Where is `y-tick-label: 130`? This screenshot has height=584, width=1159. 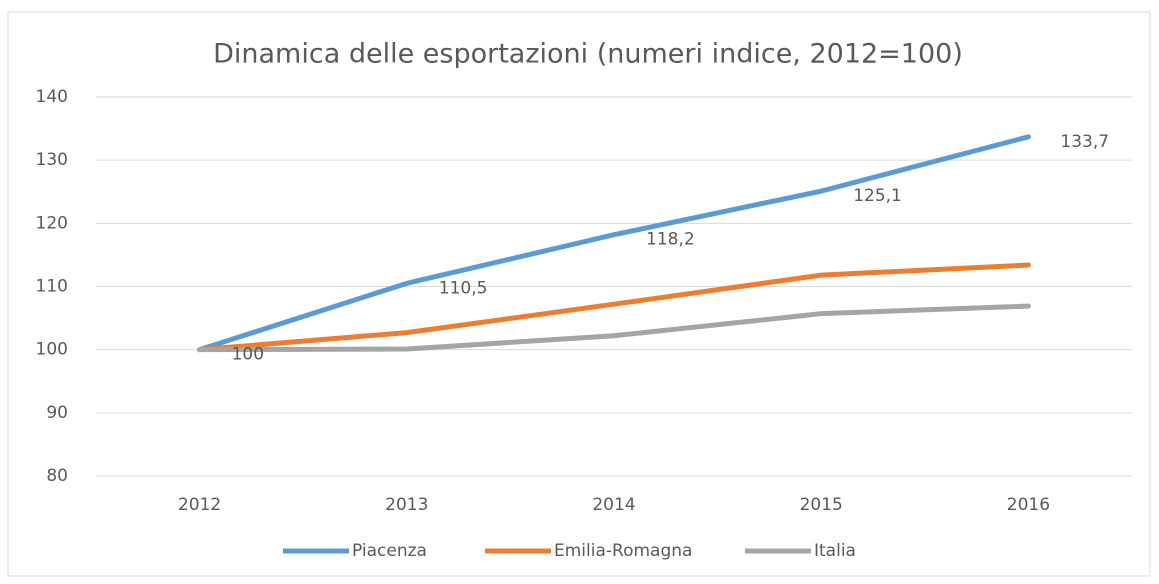 y-tick-label: 130 is located at coordinates (52, 160).